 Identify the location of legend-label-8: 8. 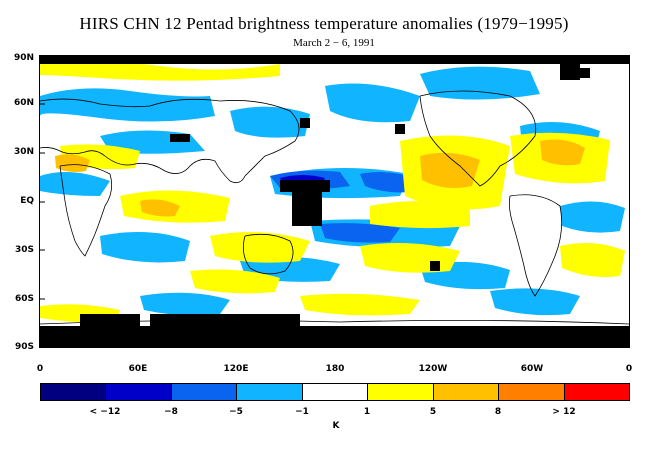
(498, 412).